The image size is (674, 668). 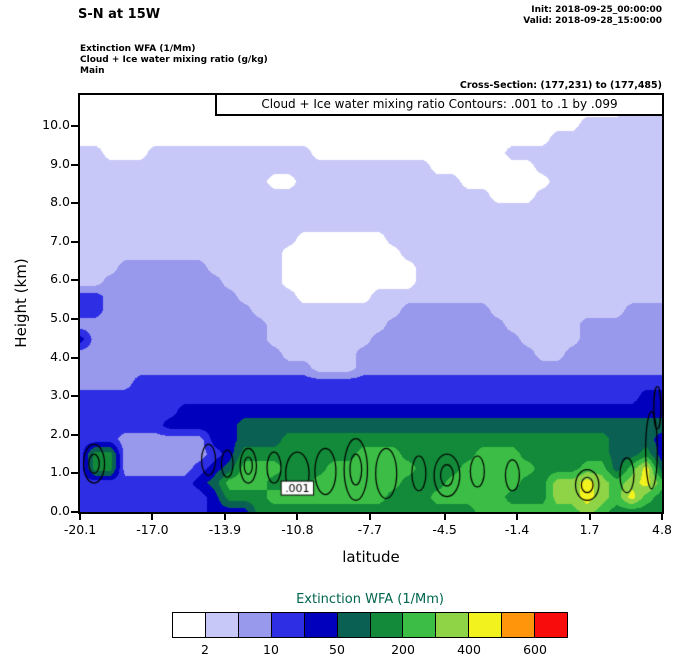 I want to click on field-line-cloud-ice: Cloud + Ice water mixing ratio (g/kg), so click(x=174, y=60).